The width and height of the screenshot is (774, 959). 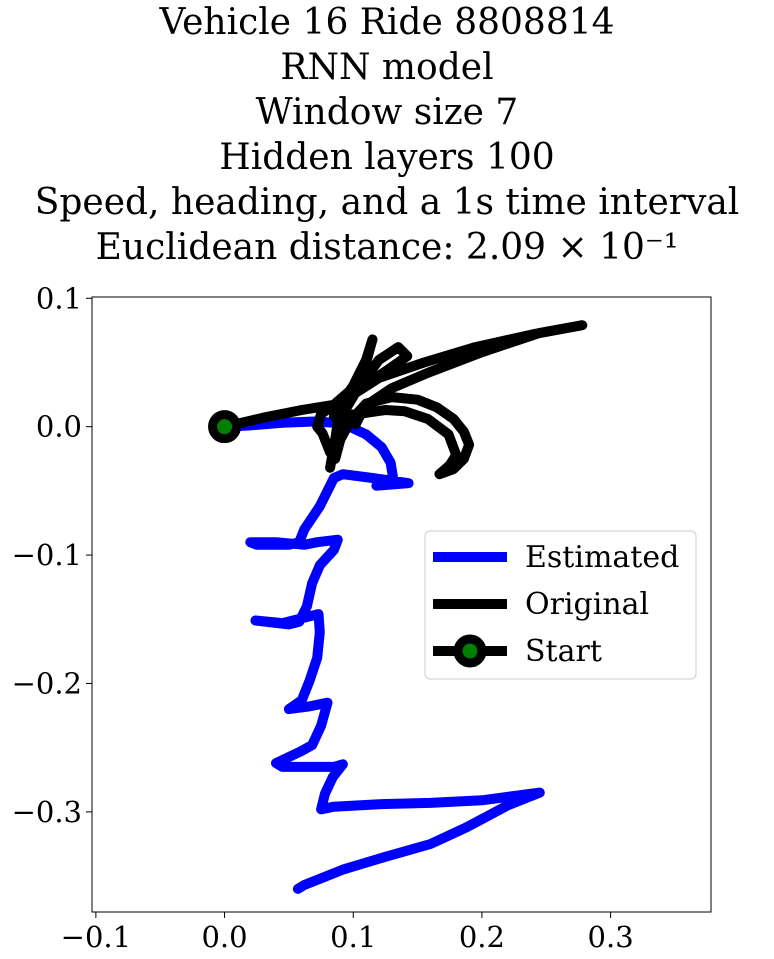 What do you see at coordinates (611, 937) in the screenshot?
I see `x-tick-label: 0.3` at bounding box center [611, 937].